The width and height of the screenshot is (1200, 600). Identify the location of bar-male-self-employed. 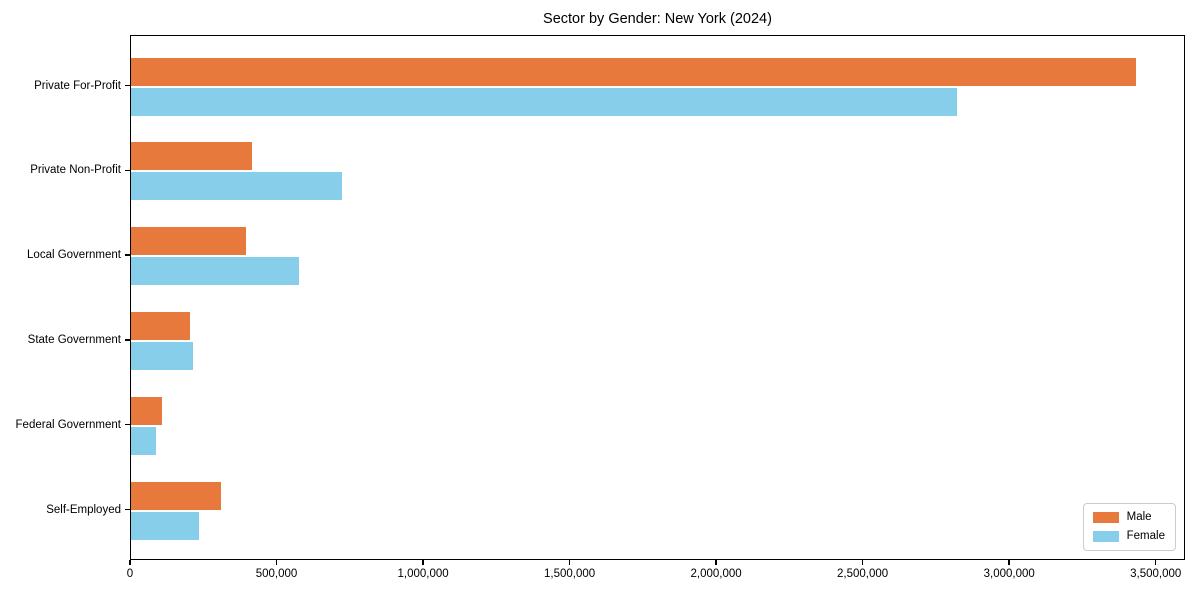
(176, 495).